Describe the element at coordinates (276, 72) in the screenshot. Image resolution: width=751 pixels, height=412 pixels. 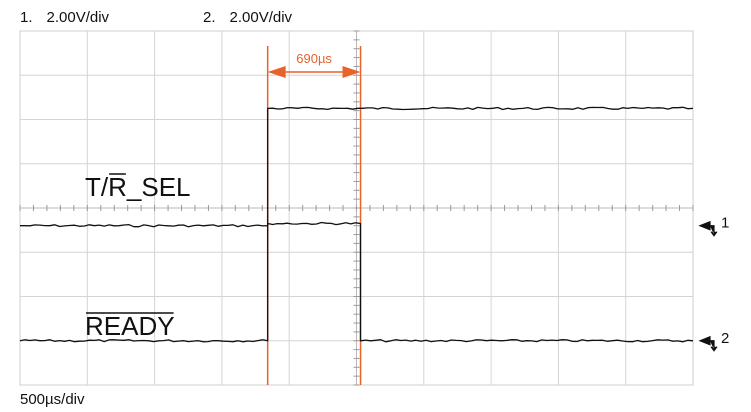
I see `cursor-arrowhead-left` at that location.